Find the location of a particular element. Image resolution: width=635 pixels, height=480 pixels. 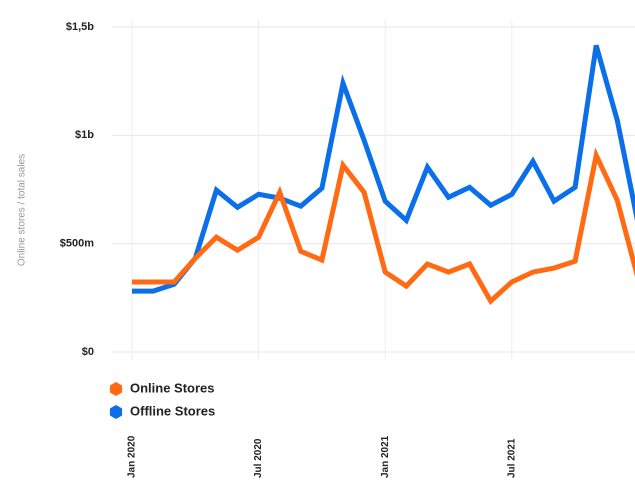

x-tick-label: Jan 2020 is located at coordinates (132, 456).